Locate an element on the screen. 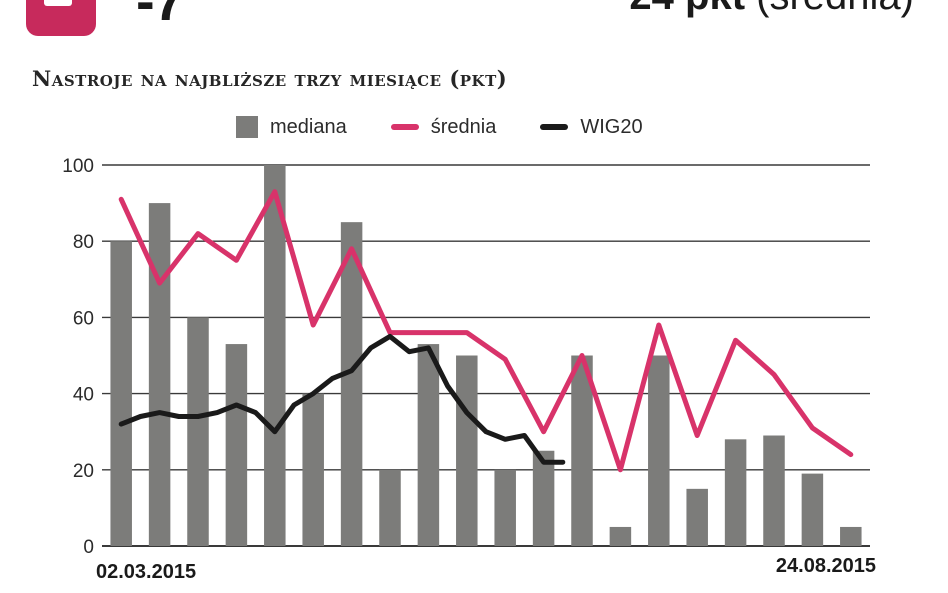  y-tick-label: 100 is located at coordinates (78, 166).